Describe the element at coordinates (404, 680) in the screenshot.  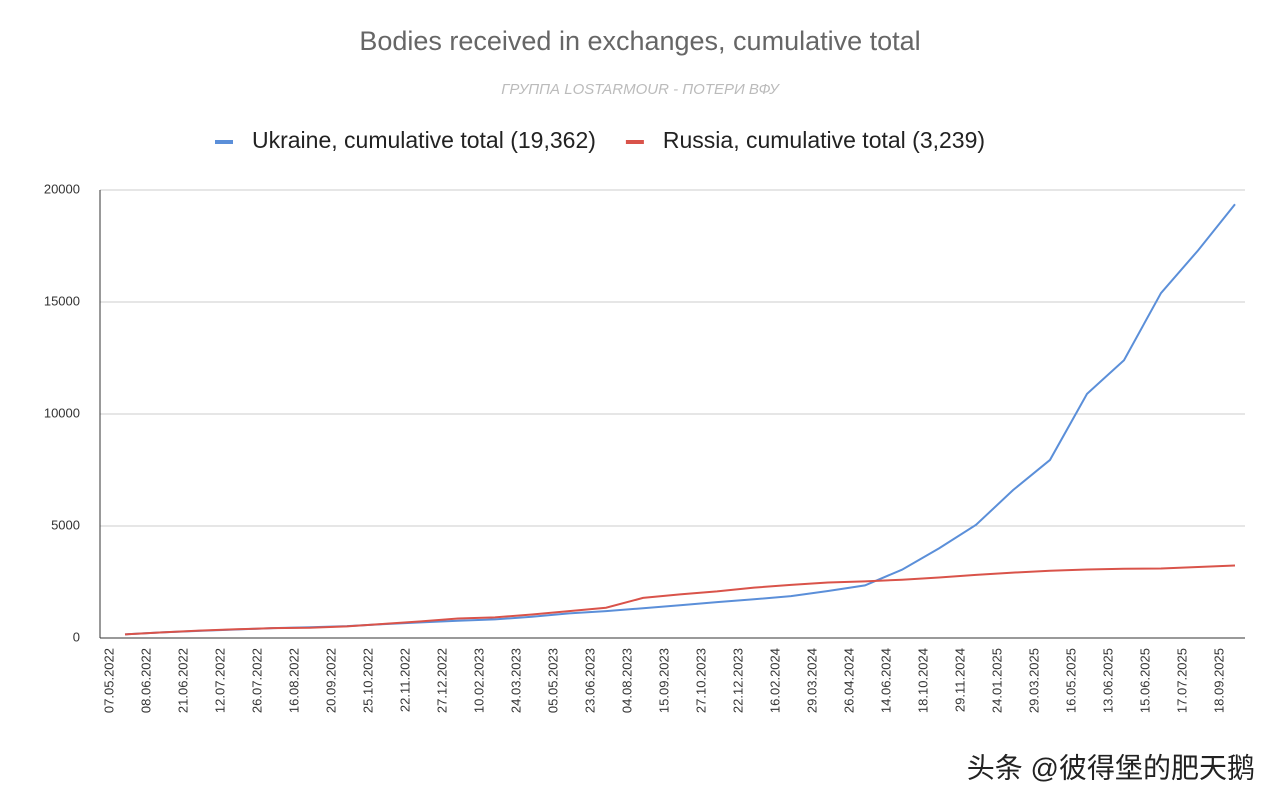
I see `x-tick-label: 22.11.2022` at that location.